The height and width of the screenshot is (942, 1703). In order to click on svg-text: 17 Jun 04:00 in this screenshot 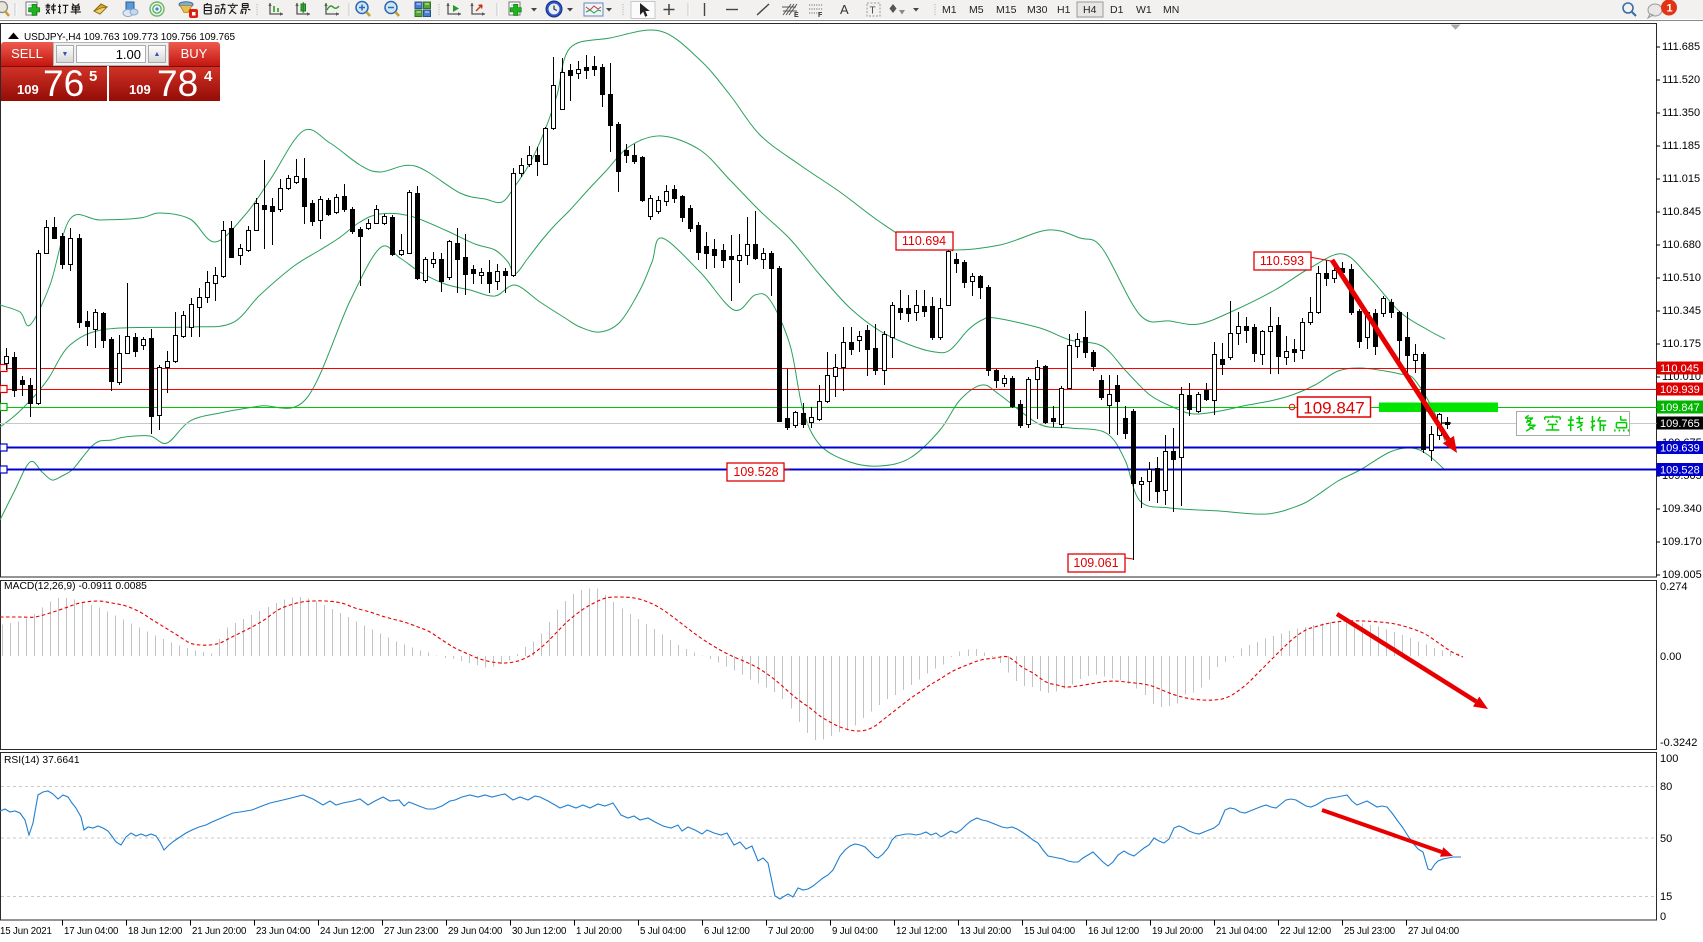, I will do `click(91, 931)`.